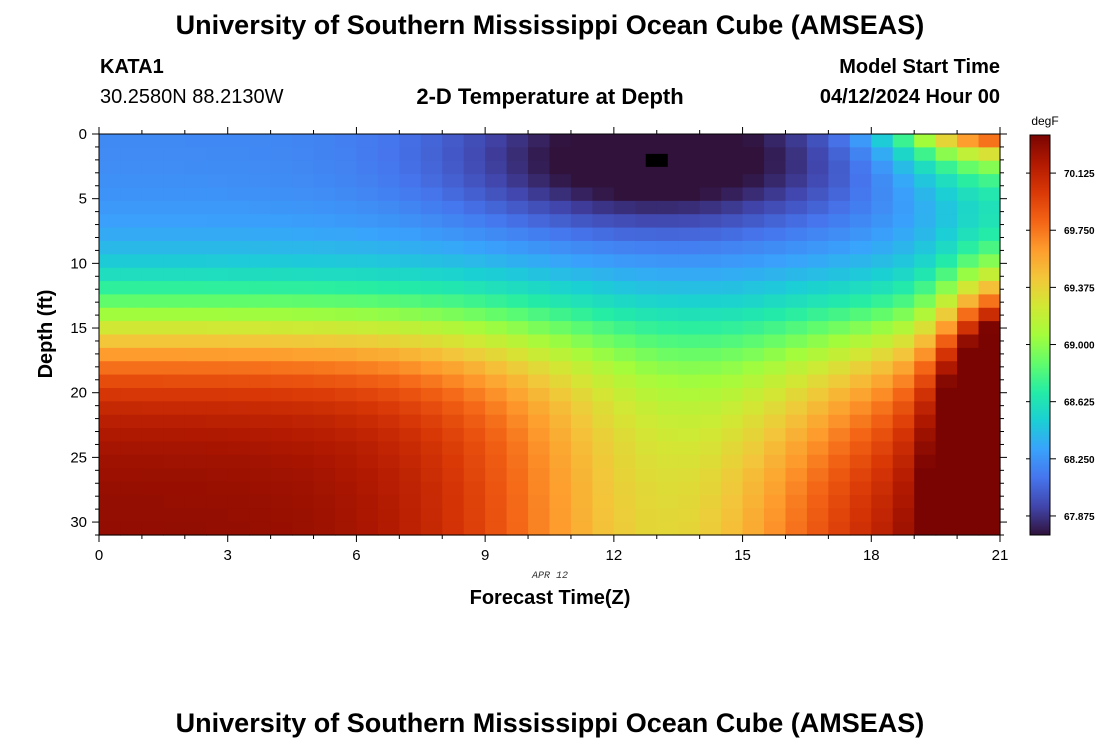  I want to click on y-tick-label: 20, so click(78, 393).